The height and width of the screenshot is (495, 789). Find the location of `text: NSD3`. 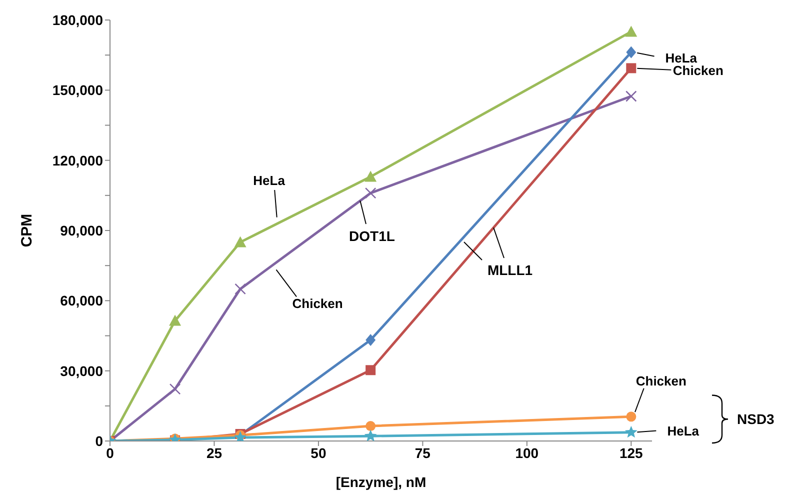

text: NSD3 is located at coordinates (756, 419).